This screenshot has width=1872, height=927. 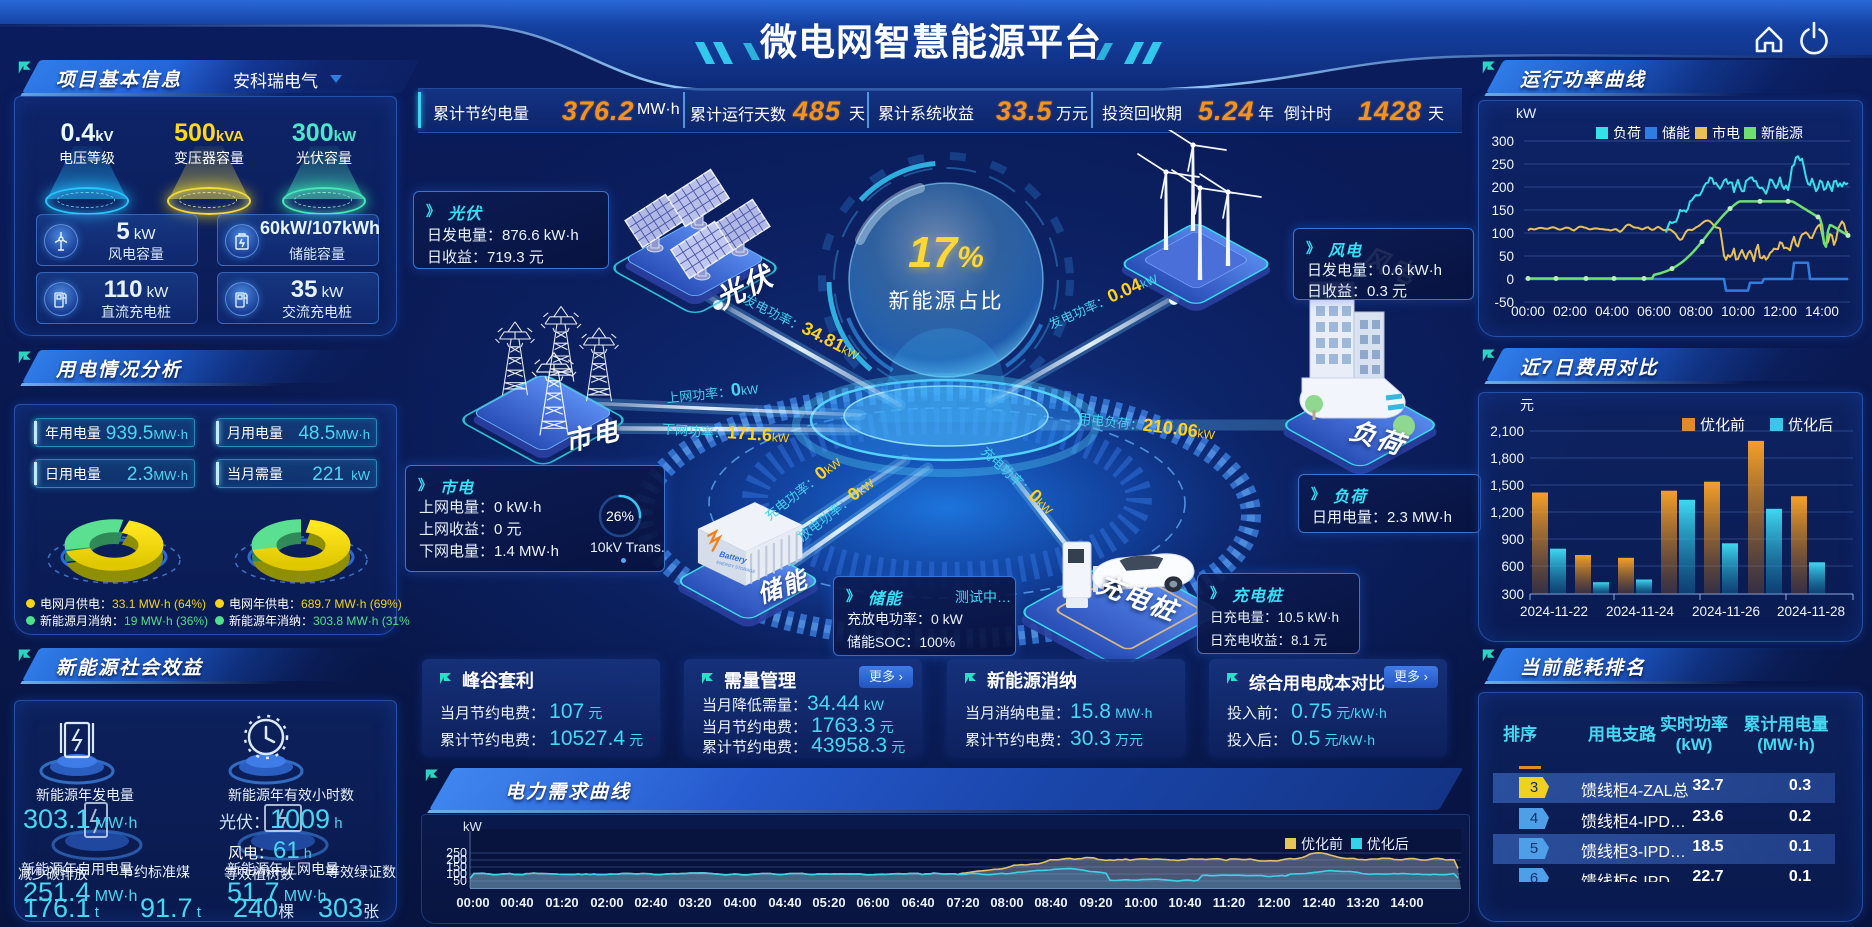 What do you see at coordinates (784, 902) in the screenshot?
I see `svg-text: 04:40` at bounding box center [784, 902].